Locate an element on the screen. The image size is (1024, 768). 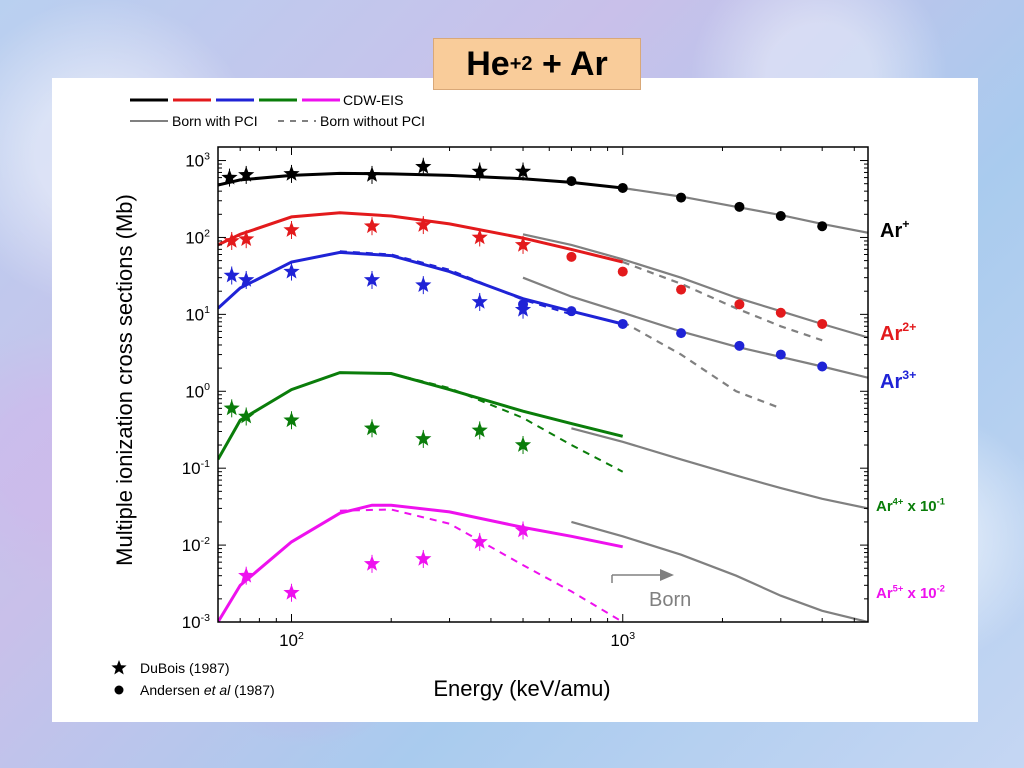
legend-born-nopci-label: Born without PCI is located at coordinates (372, 121).